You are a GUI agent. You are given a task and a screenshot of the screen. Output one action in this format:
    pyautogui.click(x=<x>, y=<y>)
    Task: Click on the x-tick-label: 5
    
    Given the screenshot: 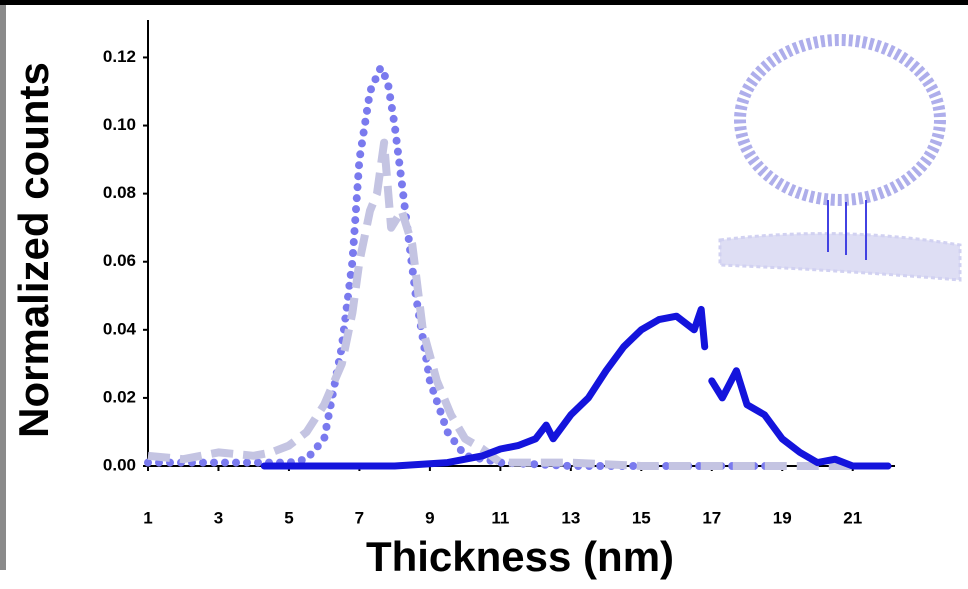 What is the action you would take?
    pyautogui.click(x=288, y=517)
    